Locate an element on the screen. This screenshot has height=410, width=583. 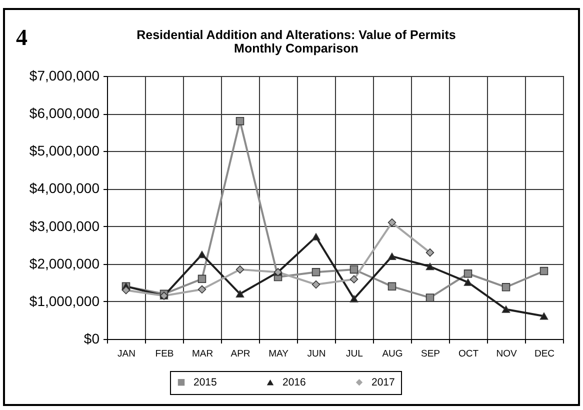
y-tick-label: $1,000,000 is located at coordinates (64, 300).